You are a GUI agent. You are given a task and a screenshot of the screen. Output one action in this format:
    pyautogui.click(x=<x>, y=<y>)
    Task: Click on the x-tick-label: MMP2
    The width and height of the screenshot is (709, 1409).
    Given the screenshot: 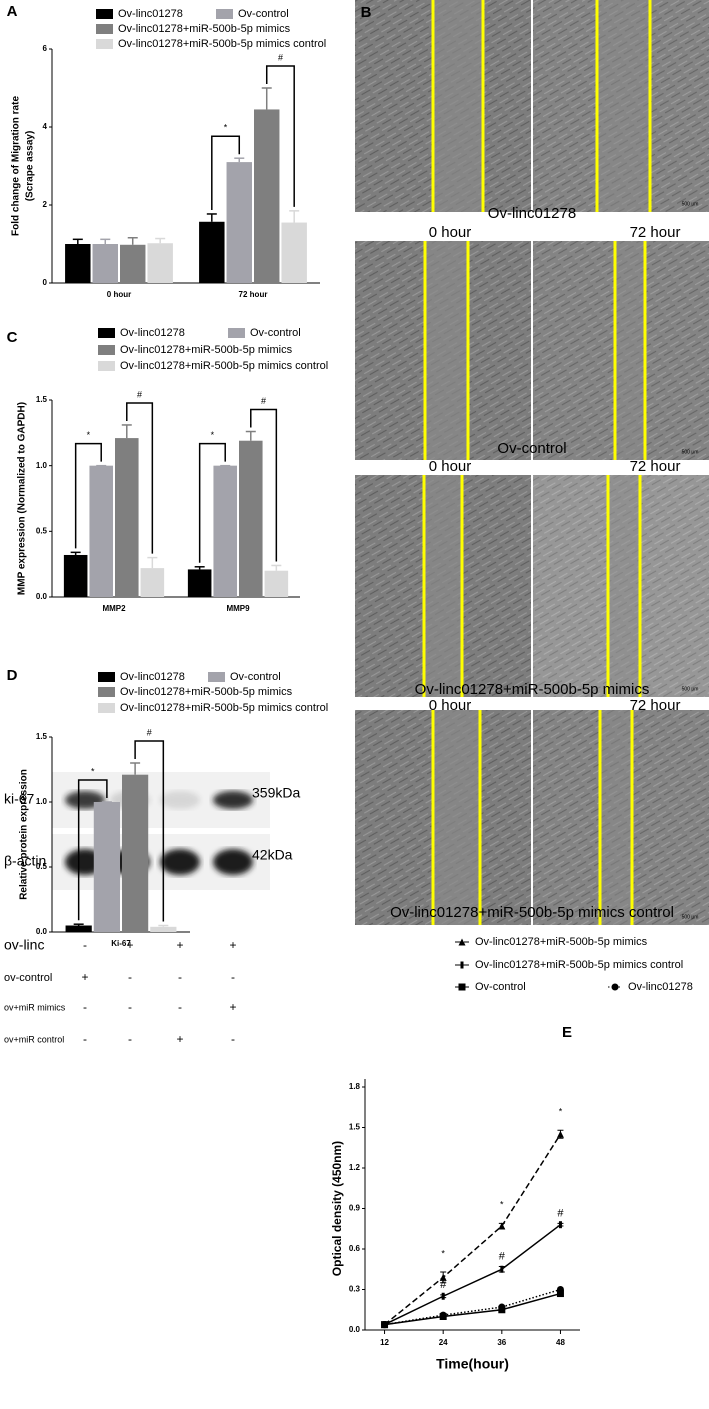 What is the action you would take?
    pyautogui.click(x=114, y=608)
    